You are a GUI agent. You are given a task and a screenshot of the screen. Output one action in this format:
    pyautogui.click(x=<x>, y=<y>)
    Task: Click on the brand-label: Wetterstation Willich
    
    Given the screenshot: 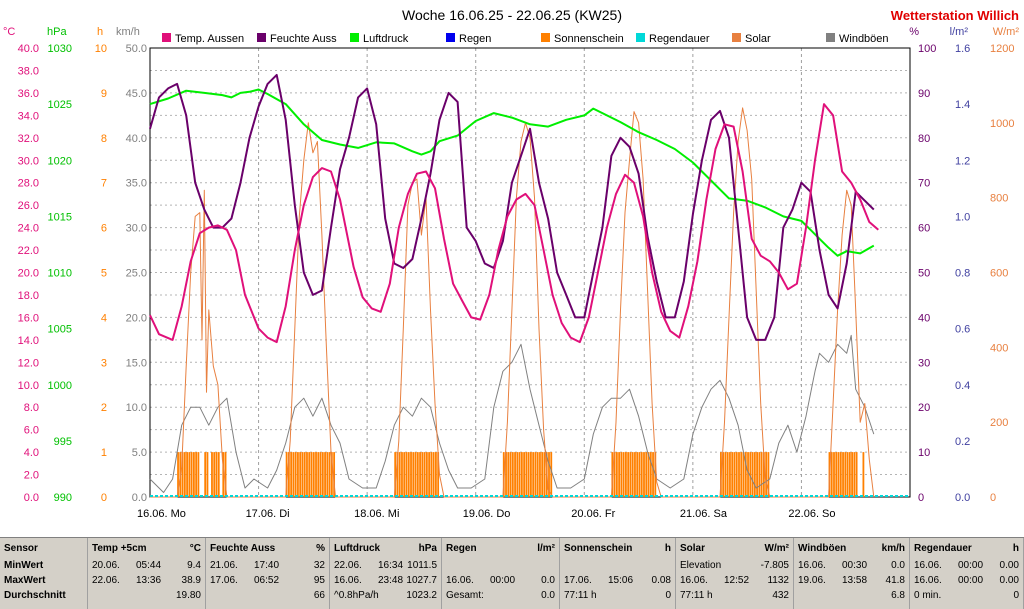 What is the action you would take?
    pyautogui.click(x=955, y=15)
    